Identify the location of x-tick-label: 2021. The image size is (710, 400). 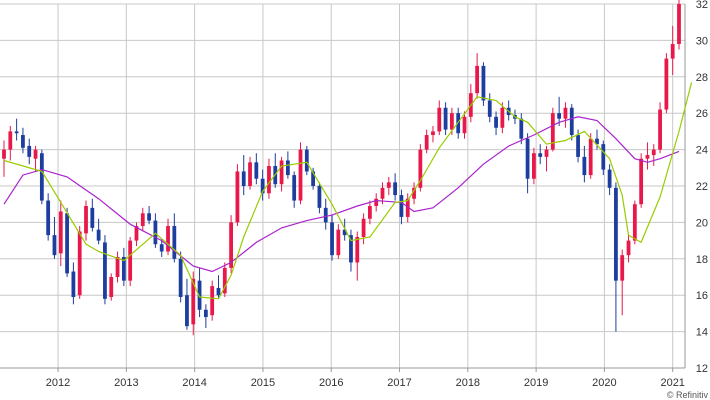
(672, 383).